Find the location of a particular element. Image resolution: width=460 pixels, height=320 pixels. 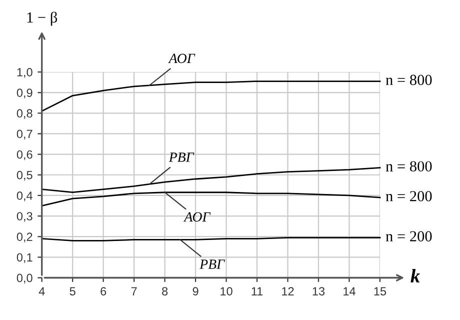

x-tick-label: 5 is located at coordinates (73, 291).